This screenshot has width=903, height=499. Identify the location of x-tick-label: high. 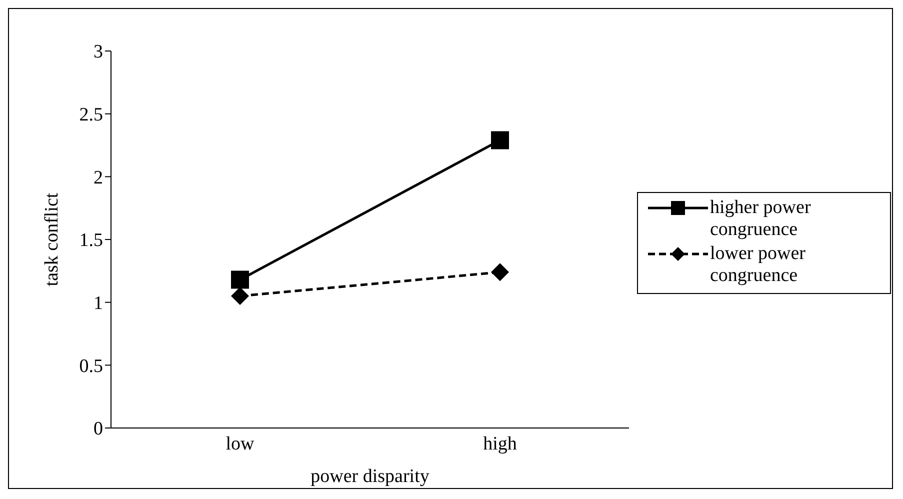
(500, 443).